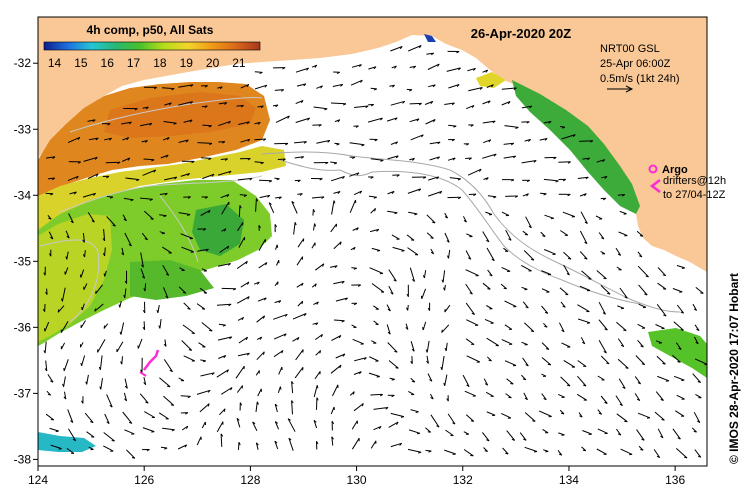 The image size is (749, 496). What do you see at coordinates (656, 254) in the screenshot?
I see `eyre-peninsula` at bounding box center [656, 254].